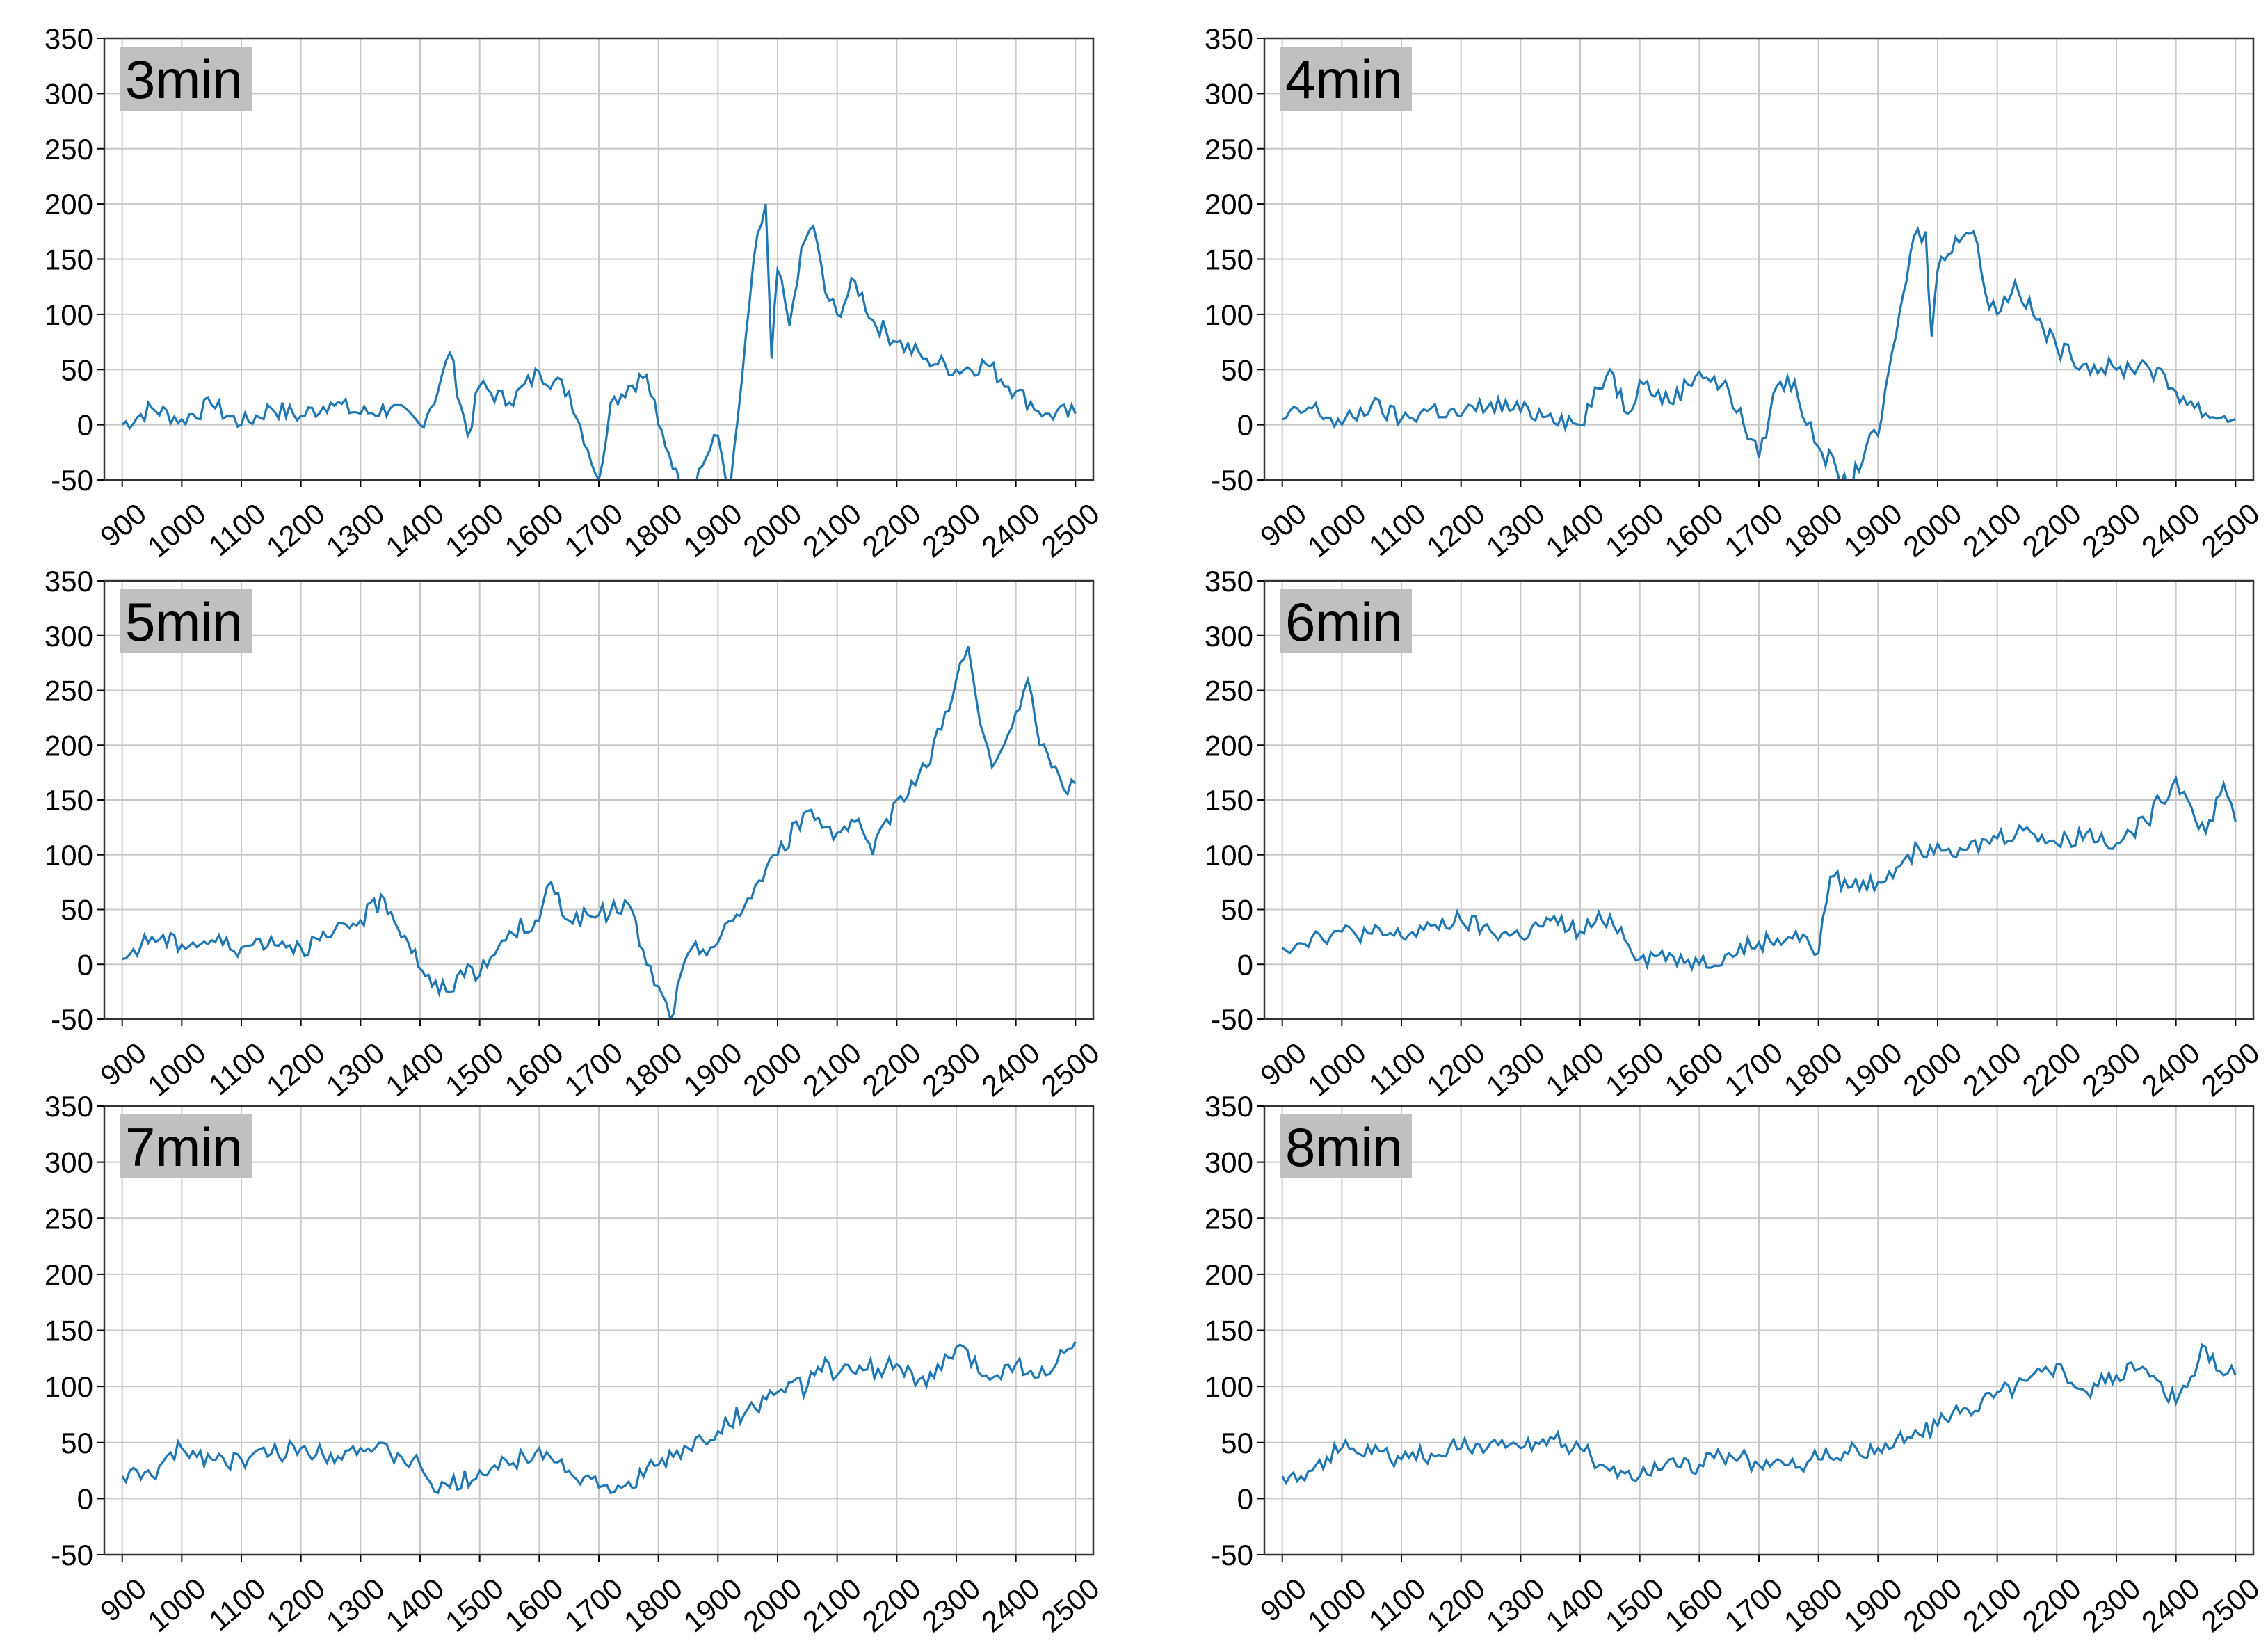 The image size is (2268, 1650). What do you see at coordinates (1344, 79) in the screenshot?
I see `panel-label: 4min` at bounding box center [1344, 79].